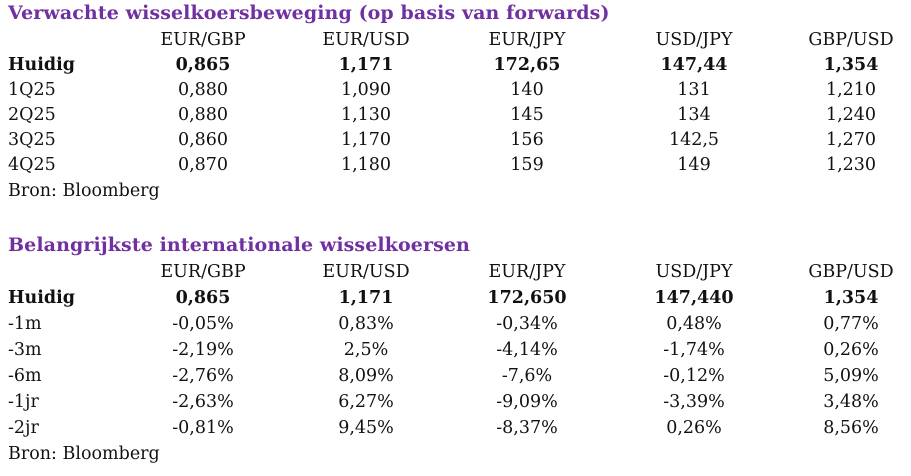 The image size is (911, 476). Describe the element at coordinates (455, 92) in the screenshot. I see `table-row: 1Q25 0,880 1,090 140 131 1,210` at that location.